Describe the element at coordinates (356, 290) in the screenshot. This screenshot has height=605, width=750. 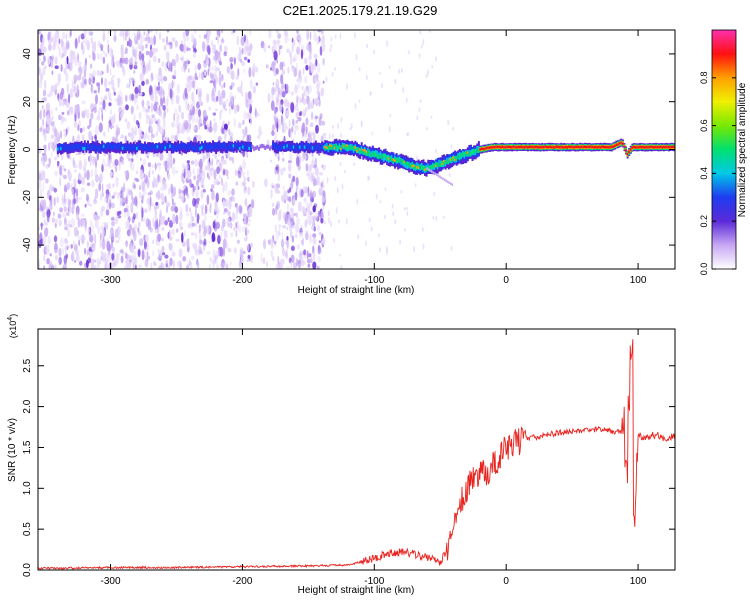
I see `spectrogram-x-label: Height of straight line (km)` at that location.